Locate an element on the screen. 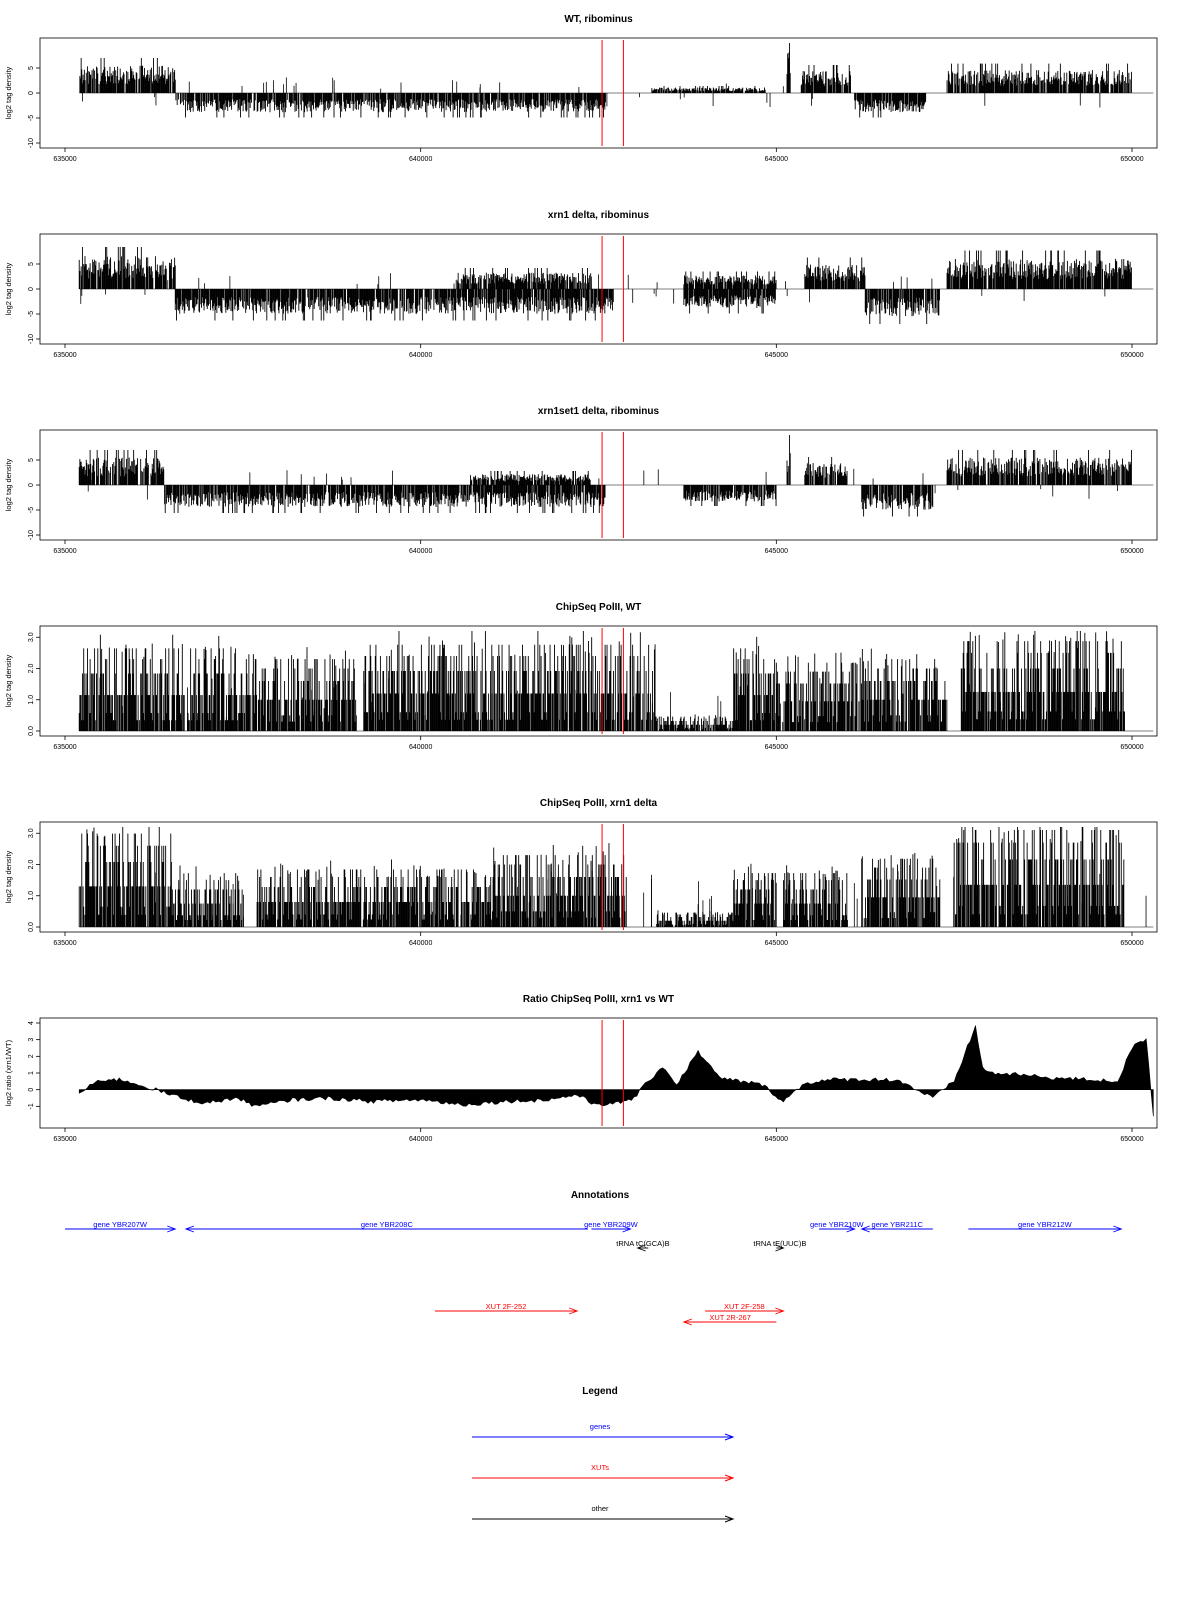  y-tick-label: 2.0 is located at coordinates (31, 669).